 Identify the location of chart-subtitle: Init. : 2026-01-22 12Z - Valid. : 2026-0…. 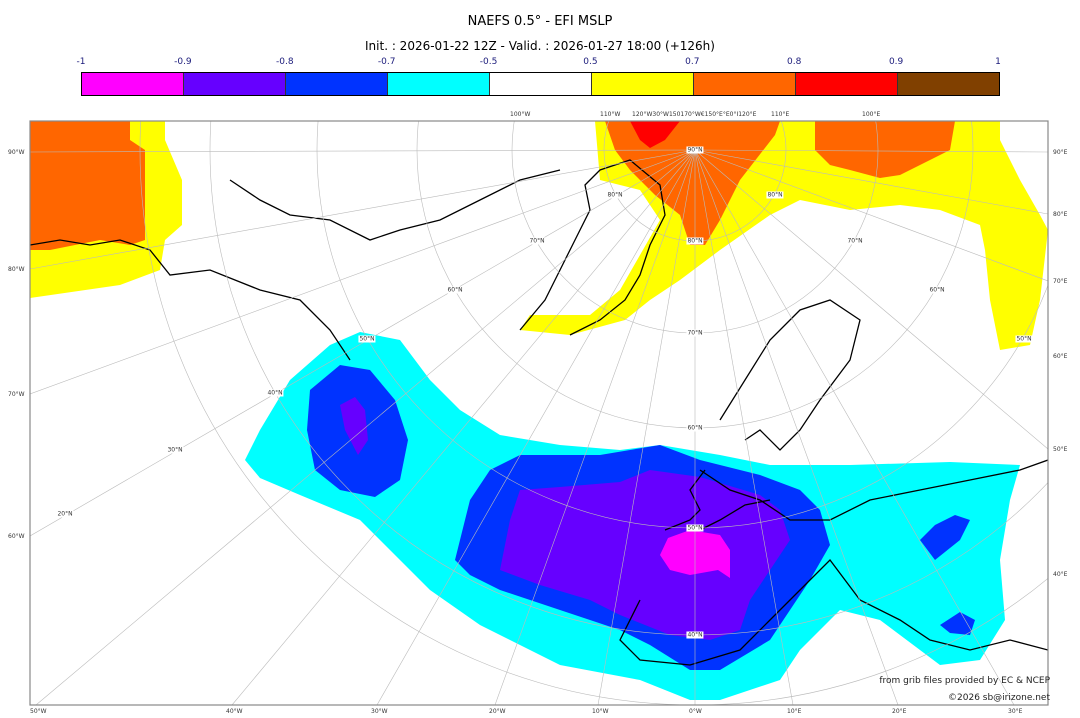
(540, 46).